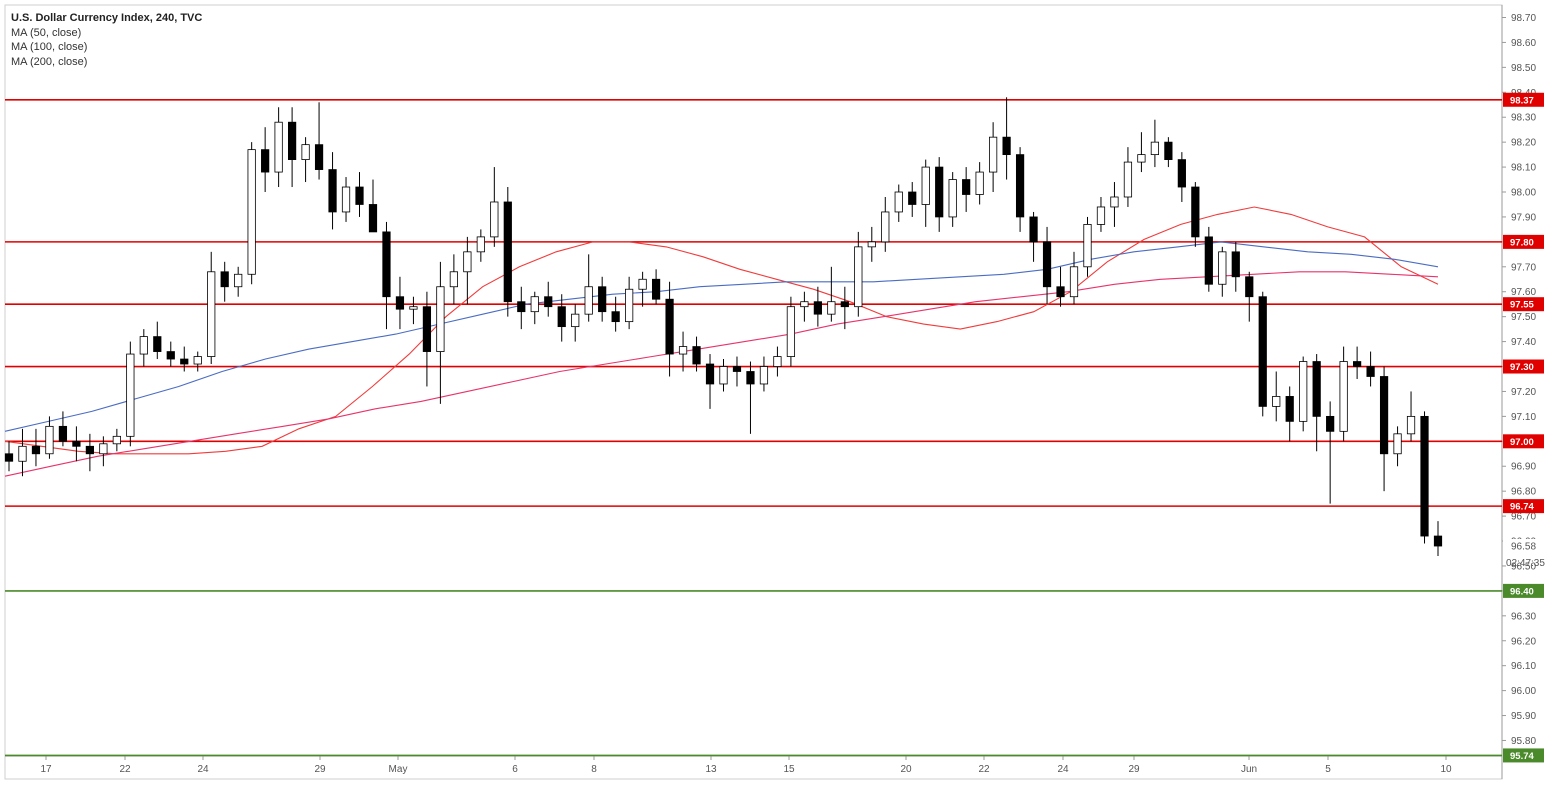 This screenshot has width=1546, height=785. Describe the element at coordinates (1249, 769) in the screenshot. I see `time-tick-label: Jun` at that location.